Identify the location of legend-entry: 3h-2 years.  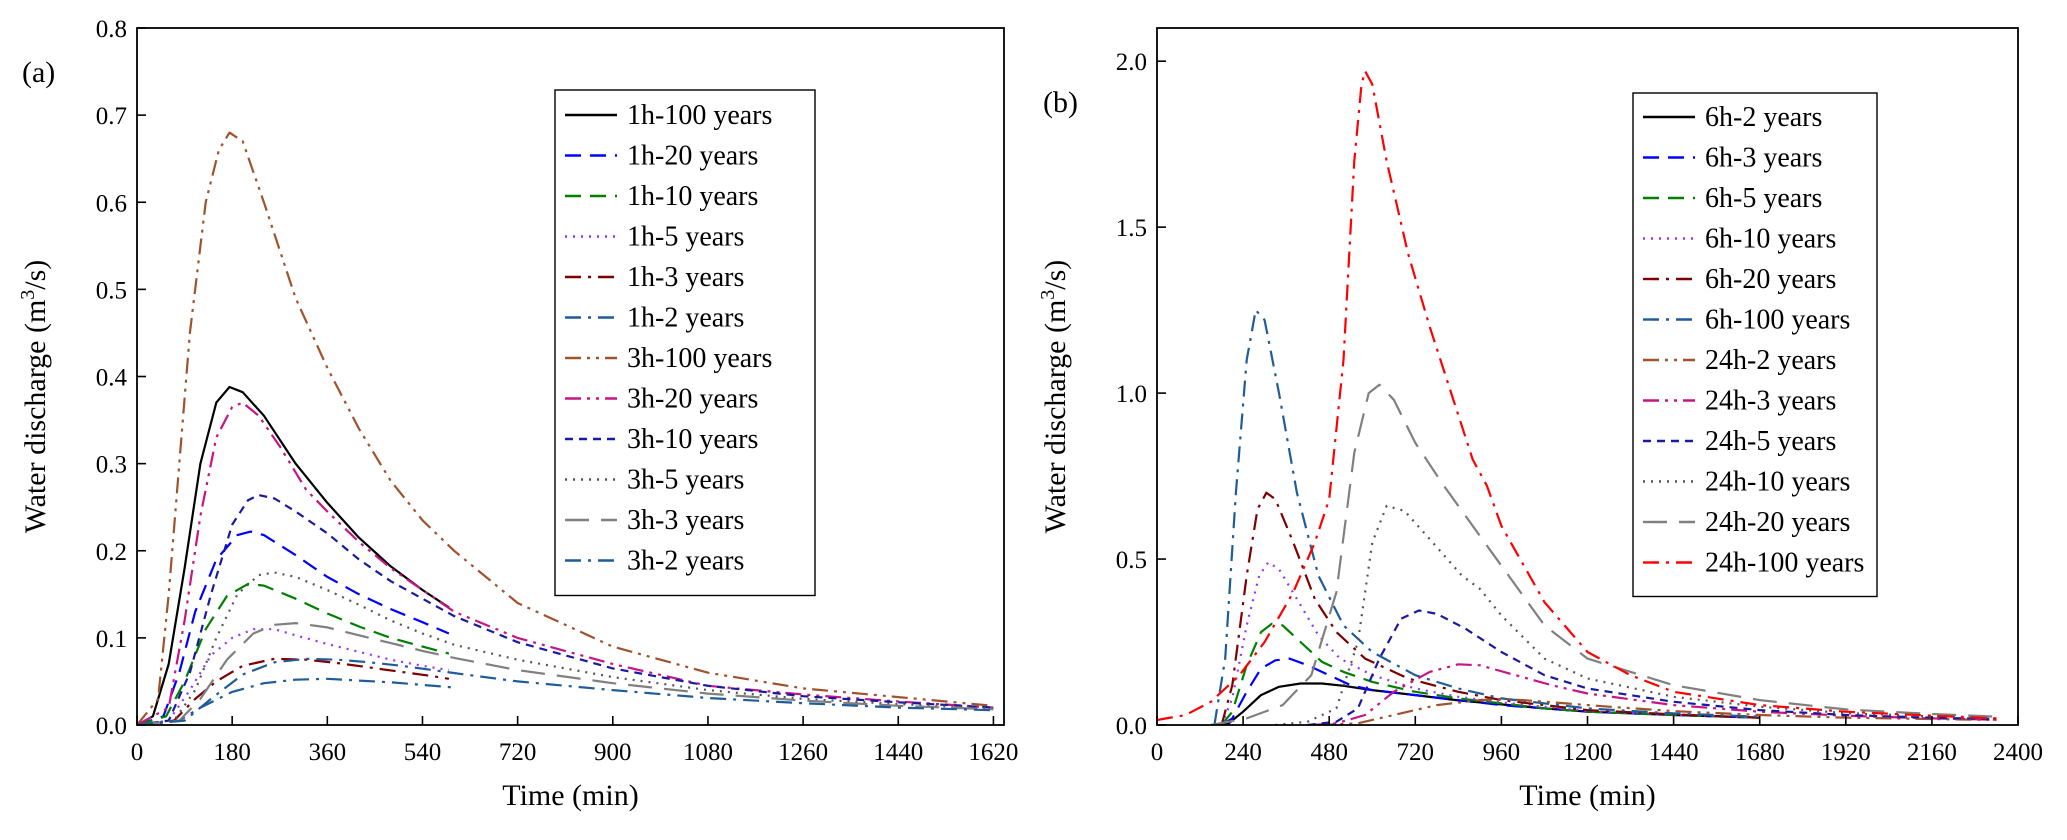
(685, 561).